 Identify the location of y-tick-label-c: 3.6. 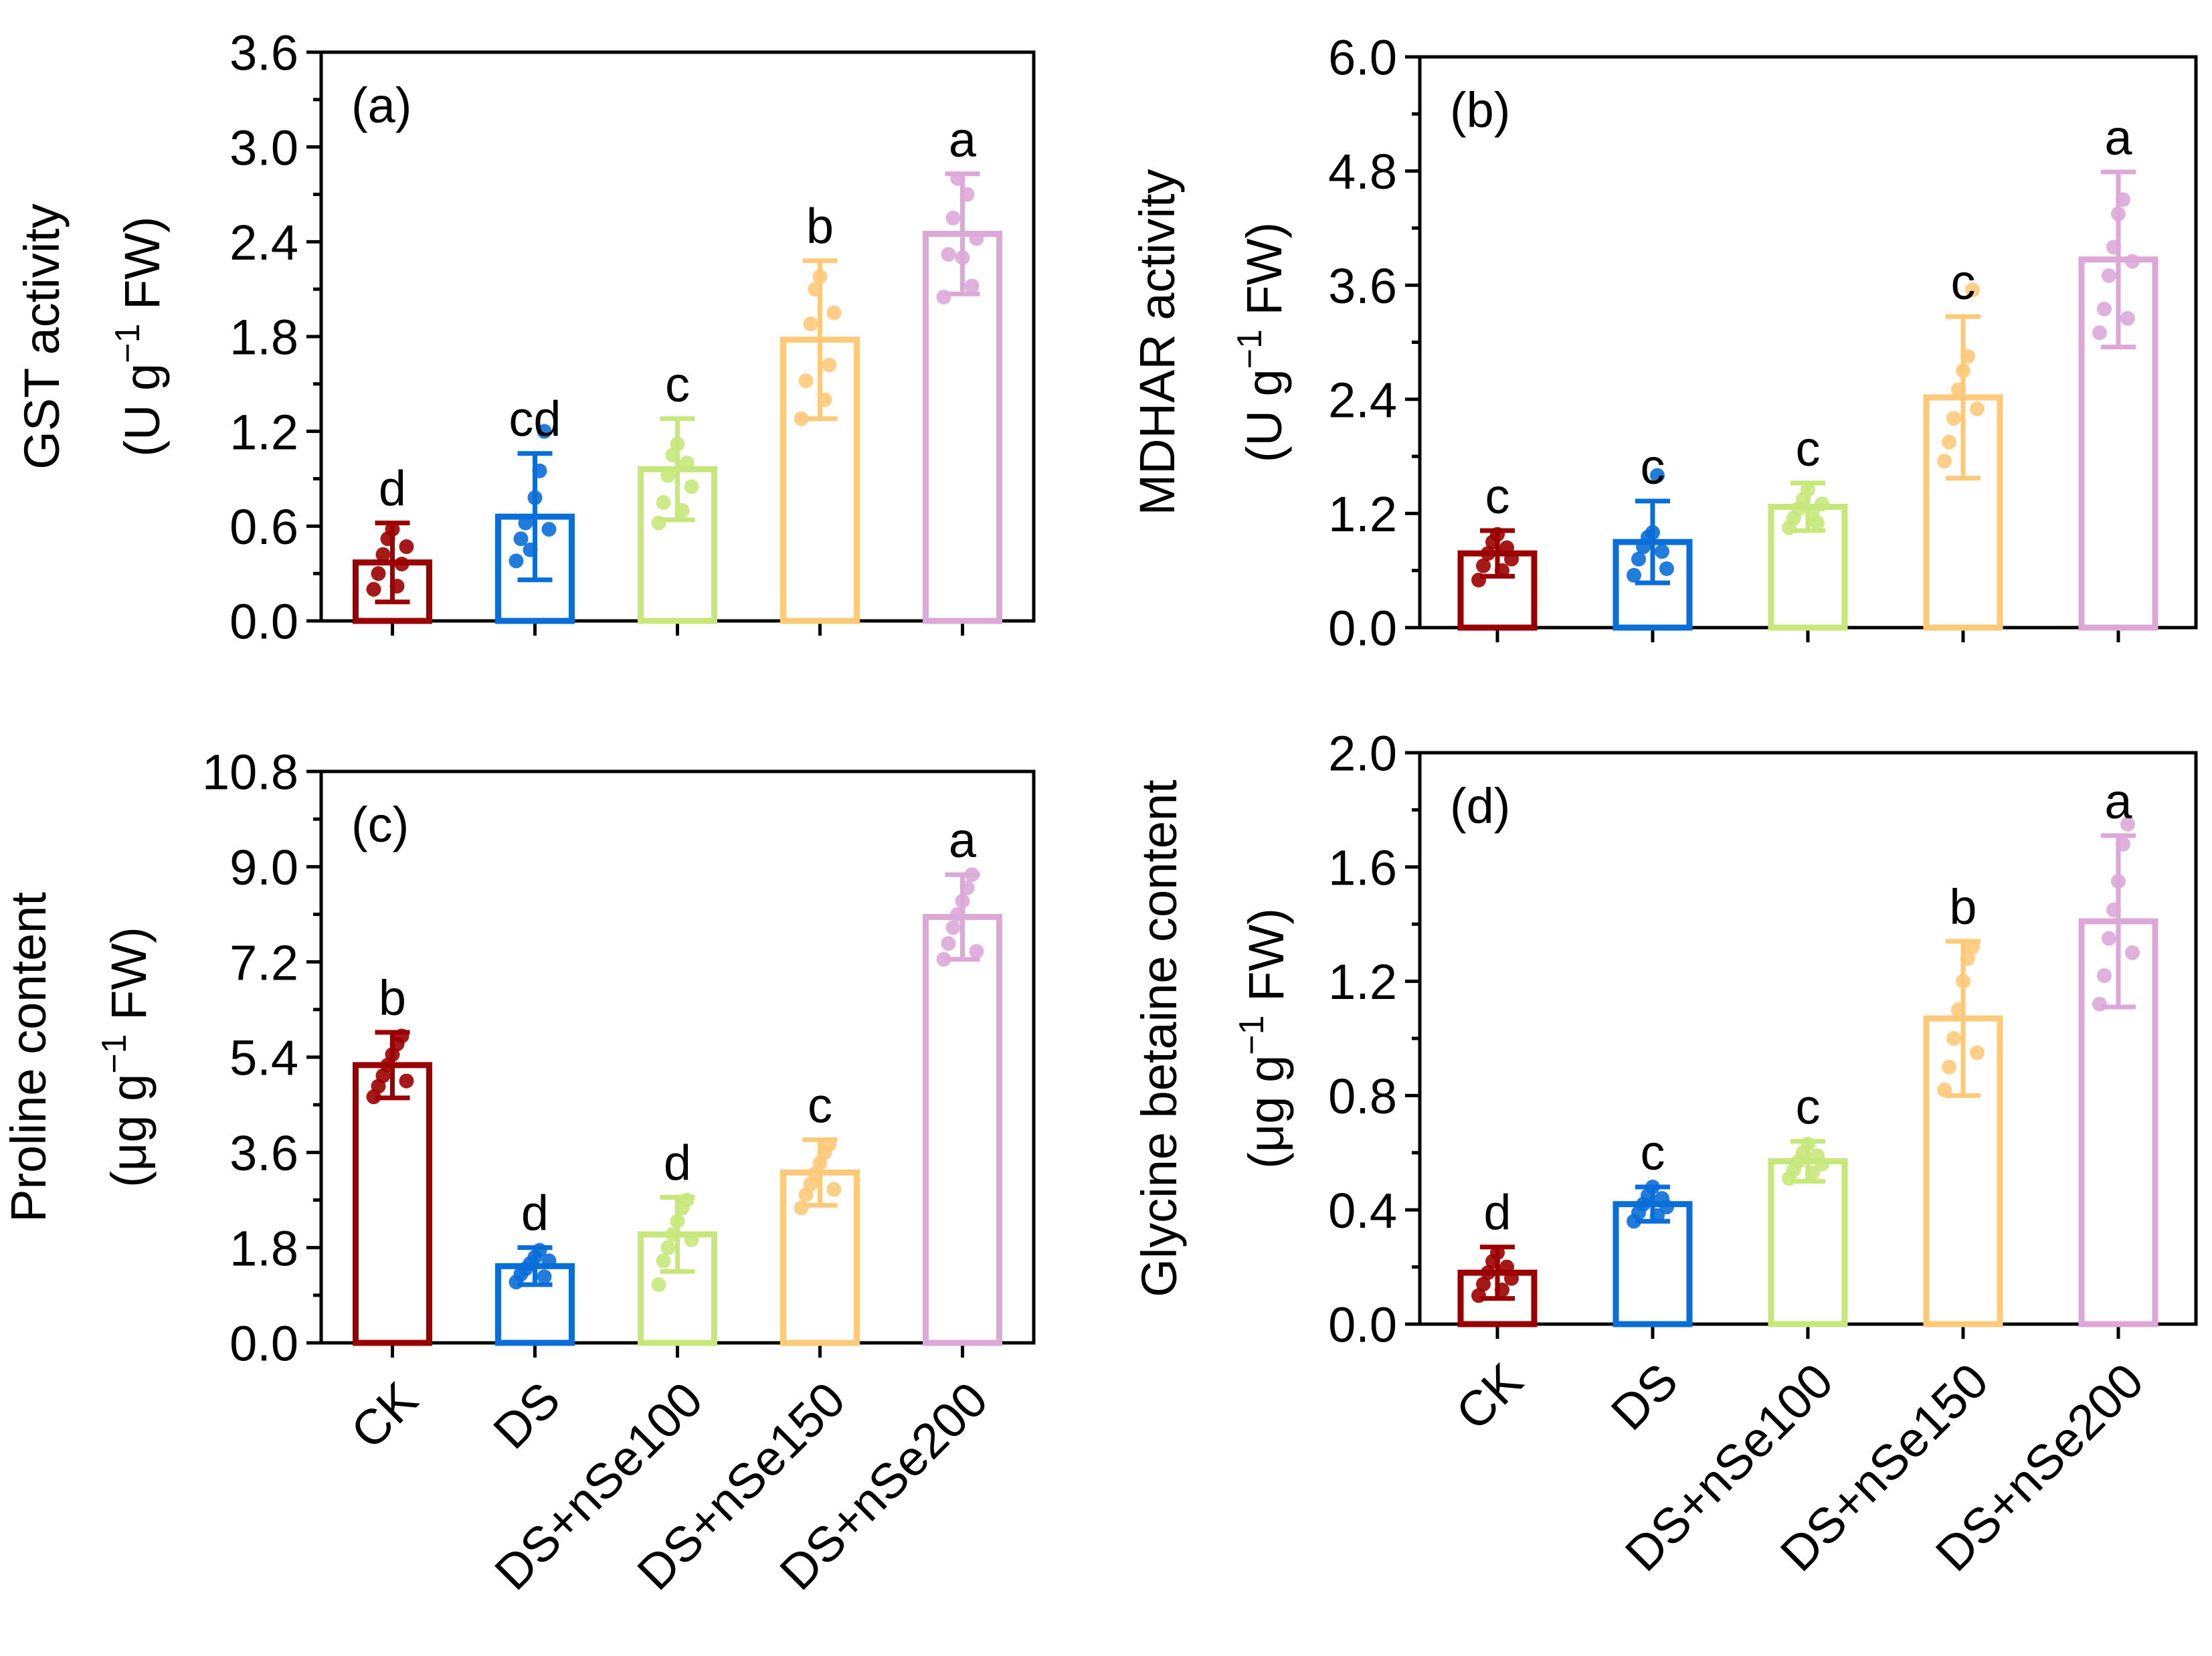
(264, 1153).